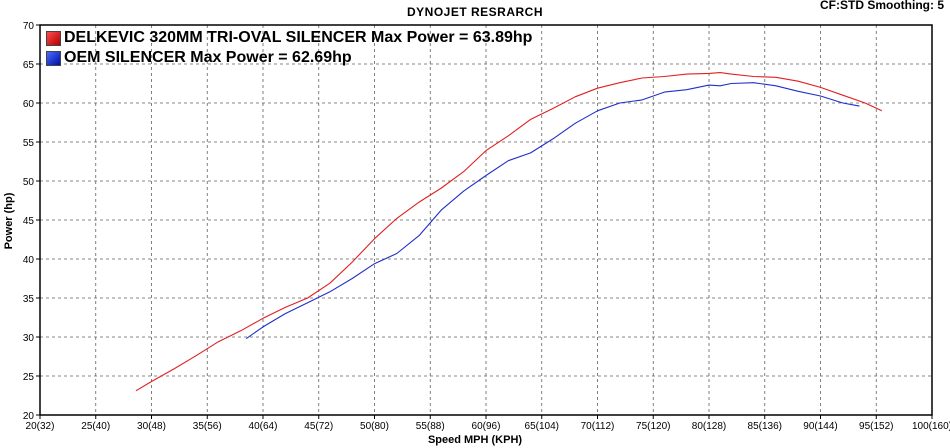  I want to click on x-tick-label: 45(72), so click(318, 426).